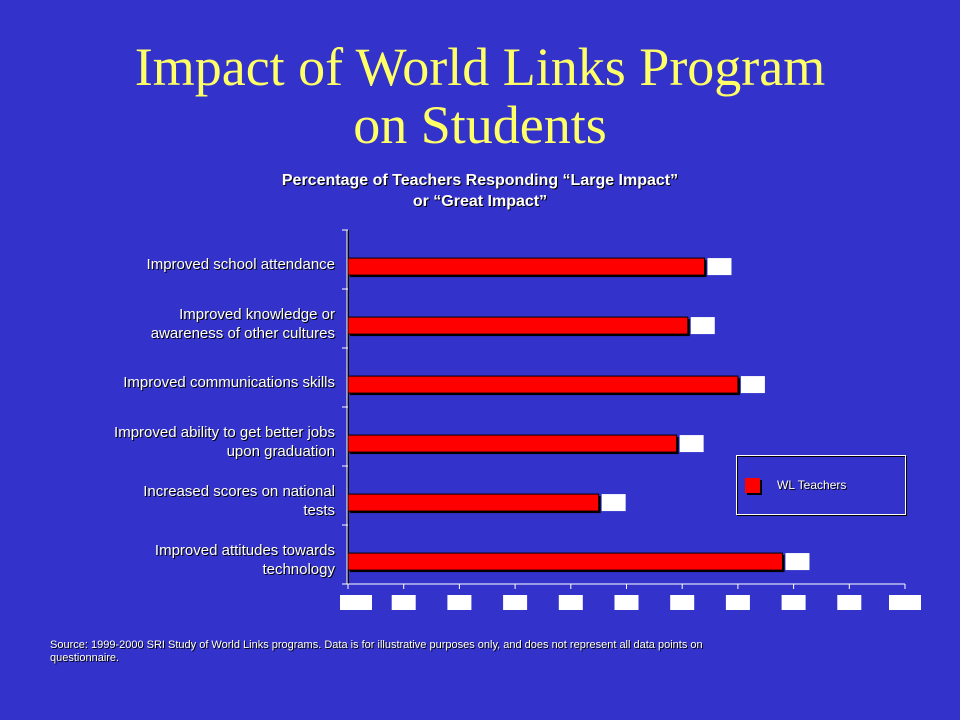 Image resolution: width=960 pixels, height=720 pixels. What do you see at coordinates (319, 510) in the screenshot?
I see `category-label-line: tests` at bounding box center [319, 510].